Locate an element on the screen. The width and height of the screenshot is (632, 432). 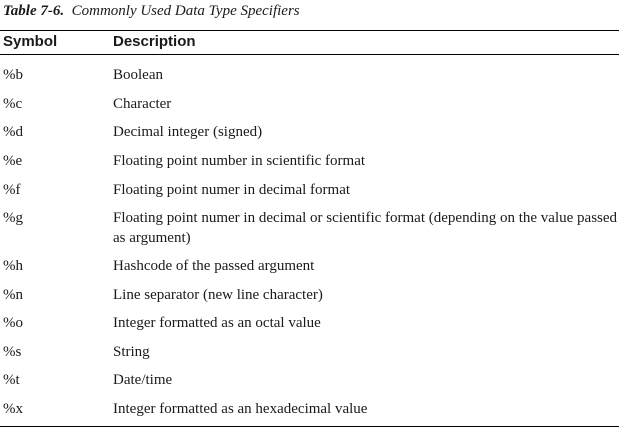
symbol-cell: %c is located at coordinates (13, 104).